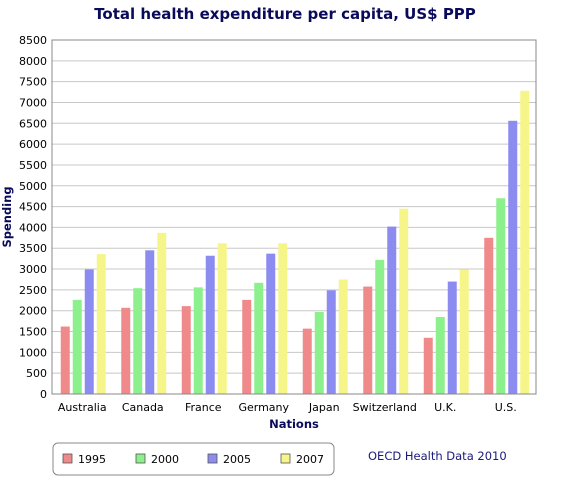  Describe the element at coordinates (138, 341) in the screenshot. I see `bar-2000-canada` at that location.